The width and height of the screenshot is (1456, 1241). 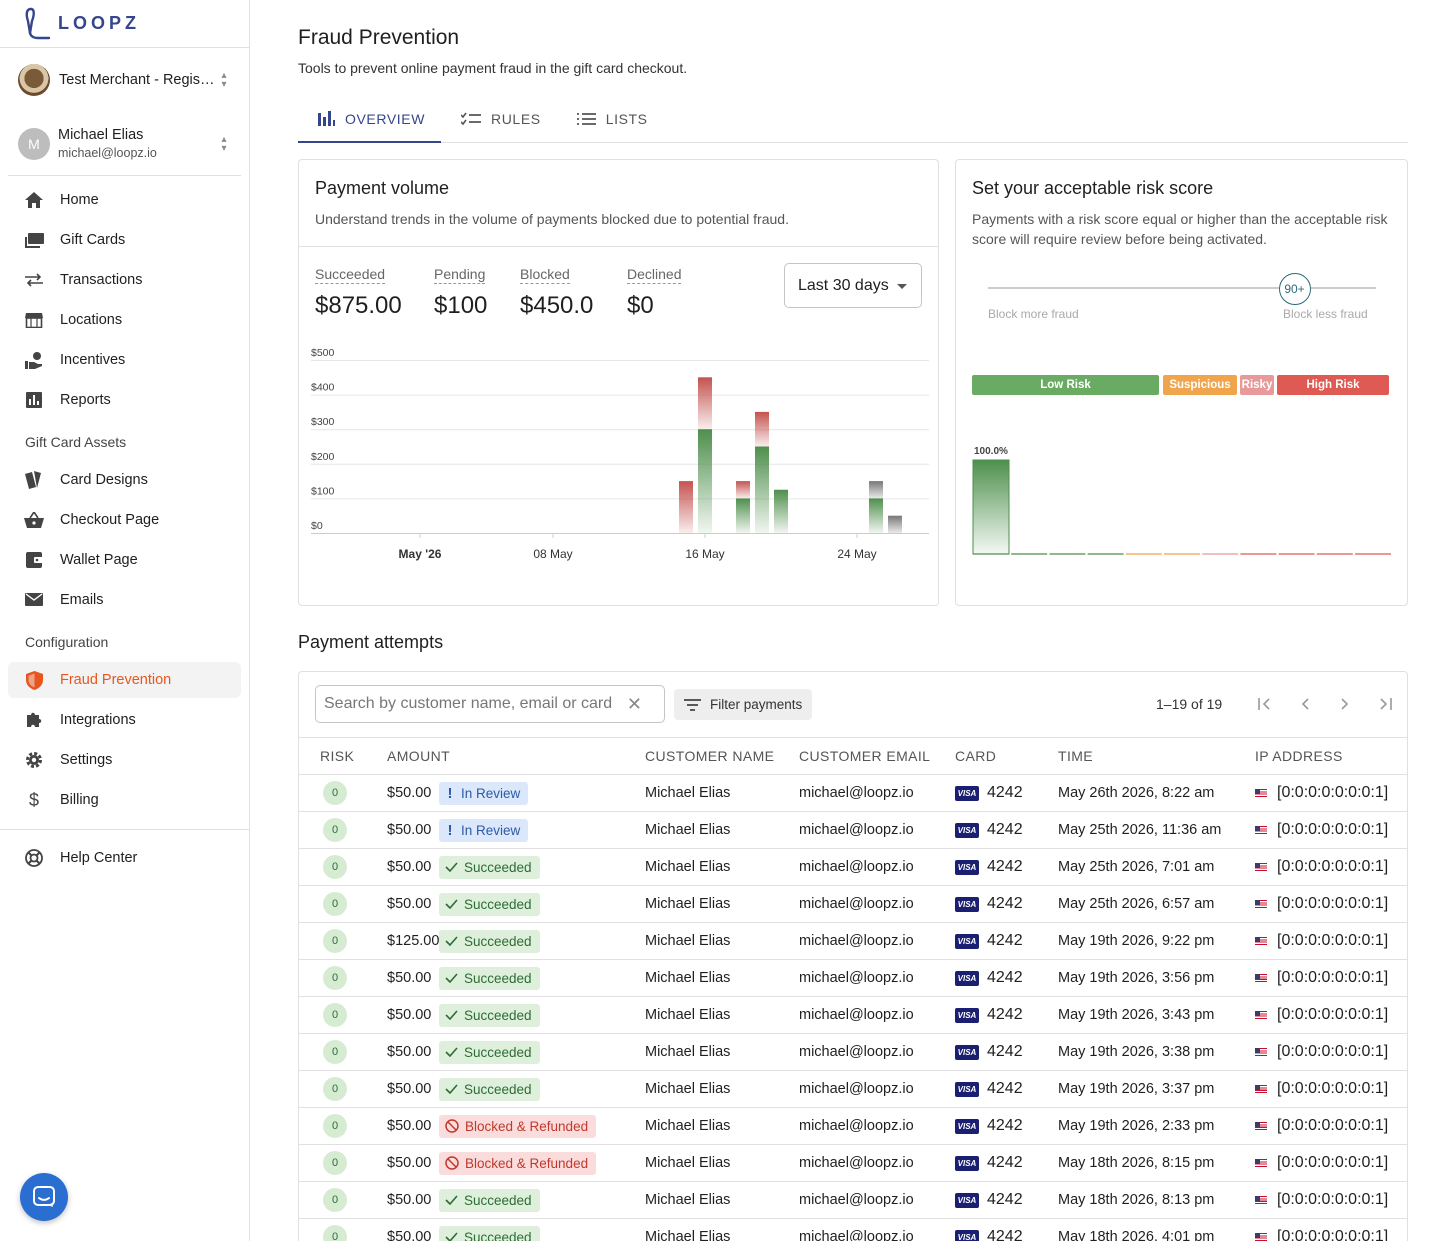 What do you see at coordinates (877, 756) in the screenshot?
I see `column-header-customer-email: CUSTOMER EMAIL` at bounding box center [877, 756].